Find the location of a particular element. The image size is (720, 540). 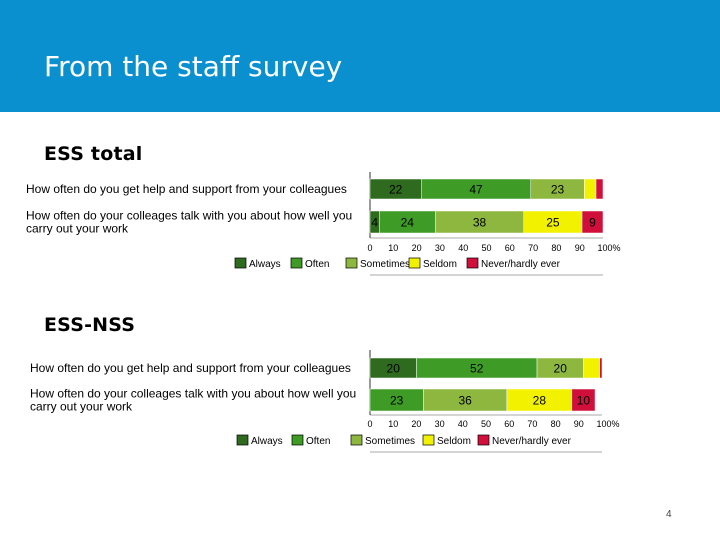

data-label: 28 is located at coordinates (540, 401).